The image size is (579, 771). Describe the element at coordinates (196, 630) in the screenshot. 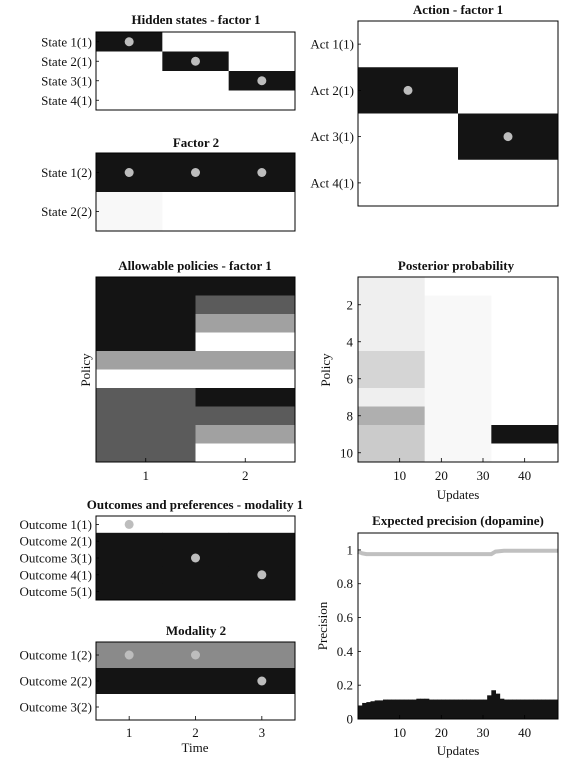

I see `panel-title: Modality 2` at that location.